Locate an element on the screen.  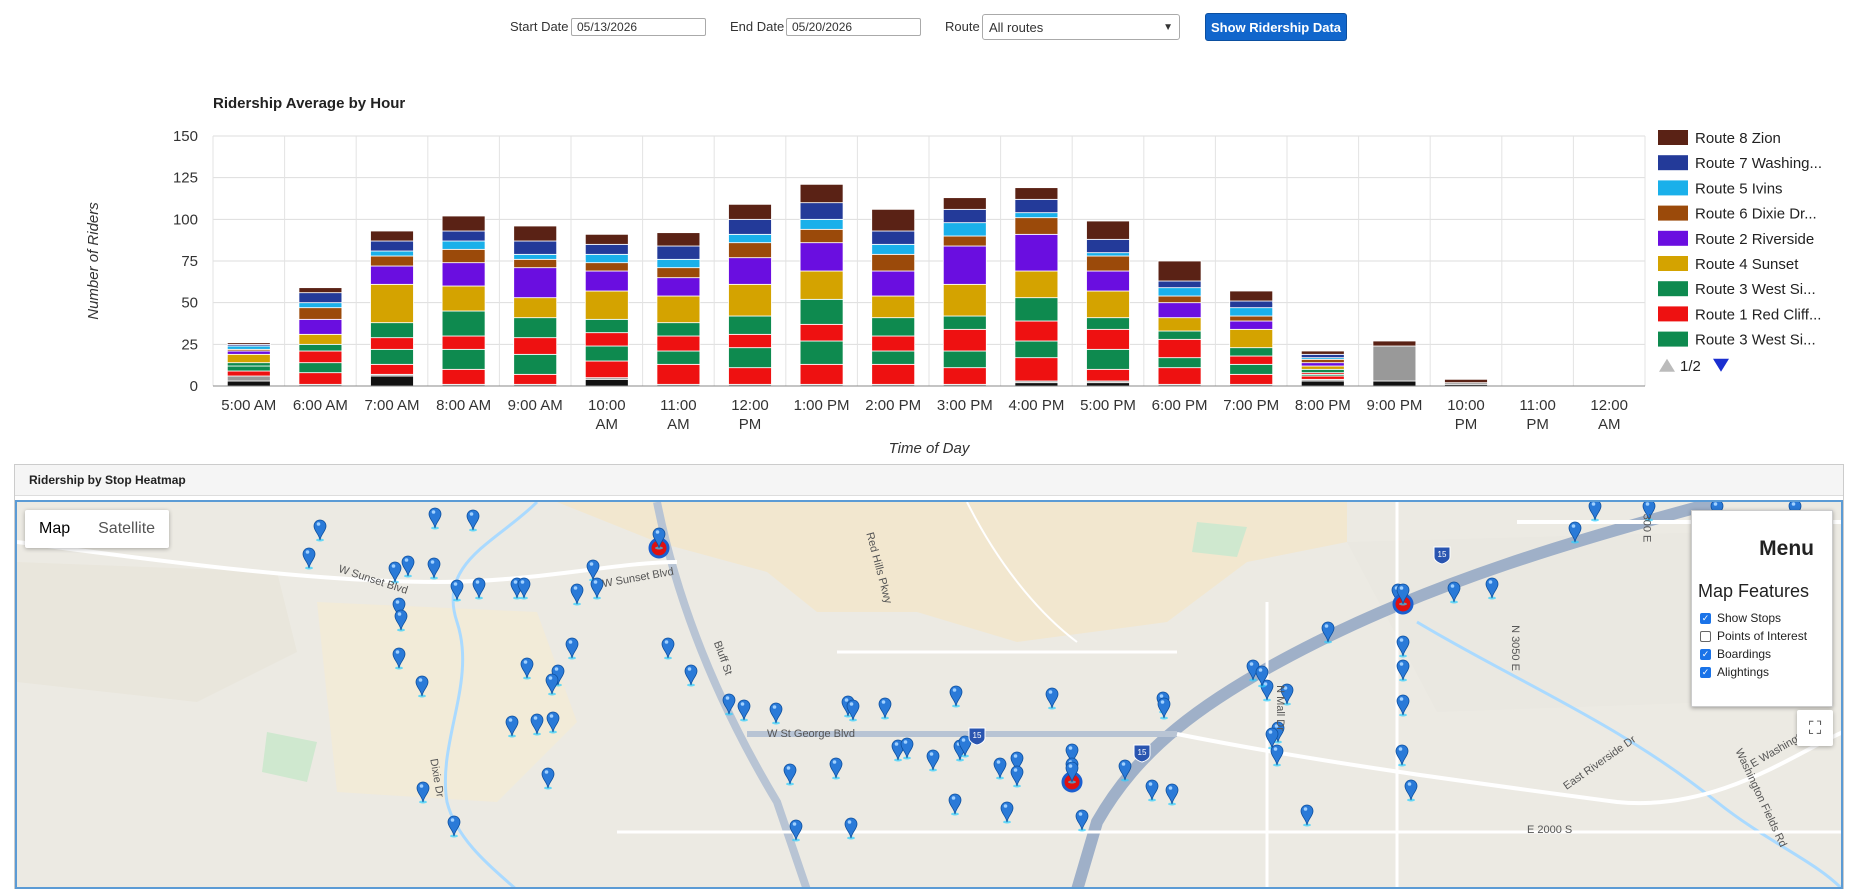
map-tab: Map is located at coordinates (55, 528).